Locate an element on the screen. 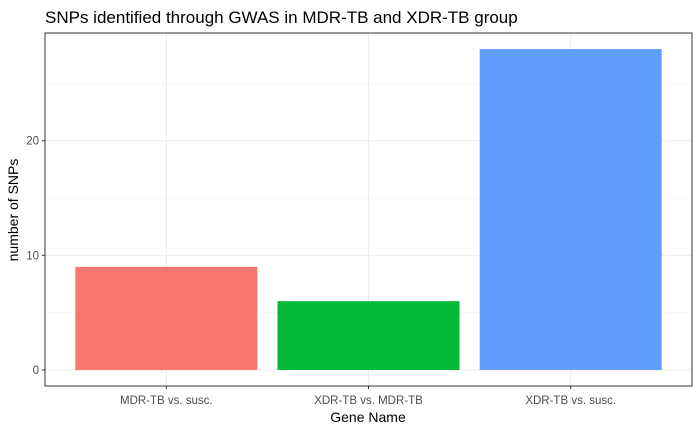 The image size is (700, 432). x-tick-label: XDR-TB vs. susc. is located at coordinates (570, 401).